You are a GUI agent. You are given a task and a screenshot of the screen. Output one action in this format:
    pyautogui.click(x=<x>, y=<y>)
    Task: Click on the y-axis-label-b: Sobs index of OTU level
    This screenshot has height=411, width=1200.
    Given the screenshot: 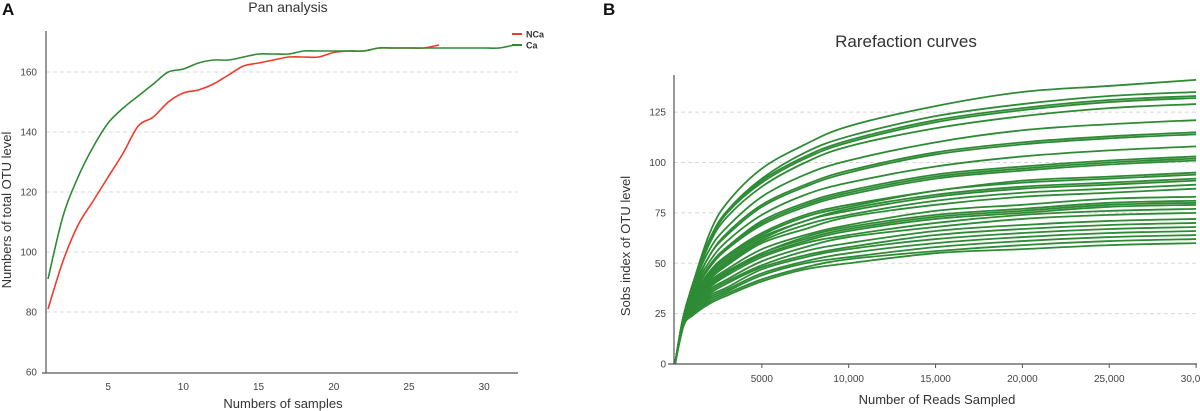 What is the action you would take?
    pyautogui.click(x=625, y=246)
    